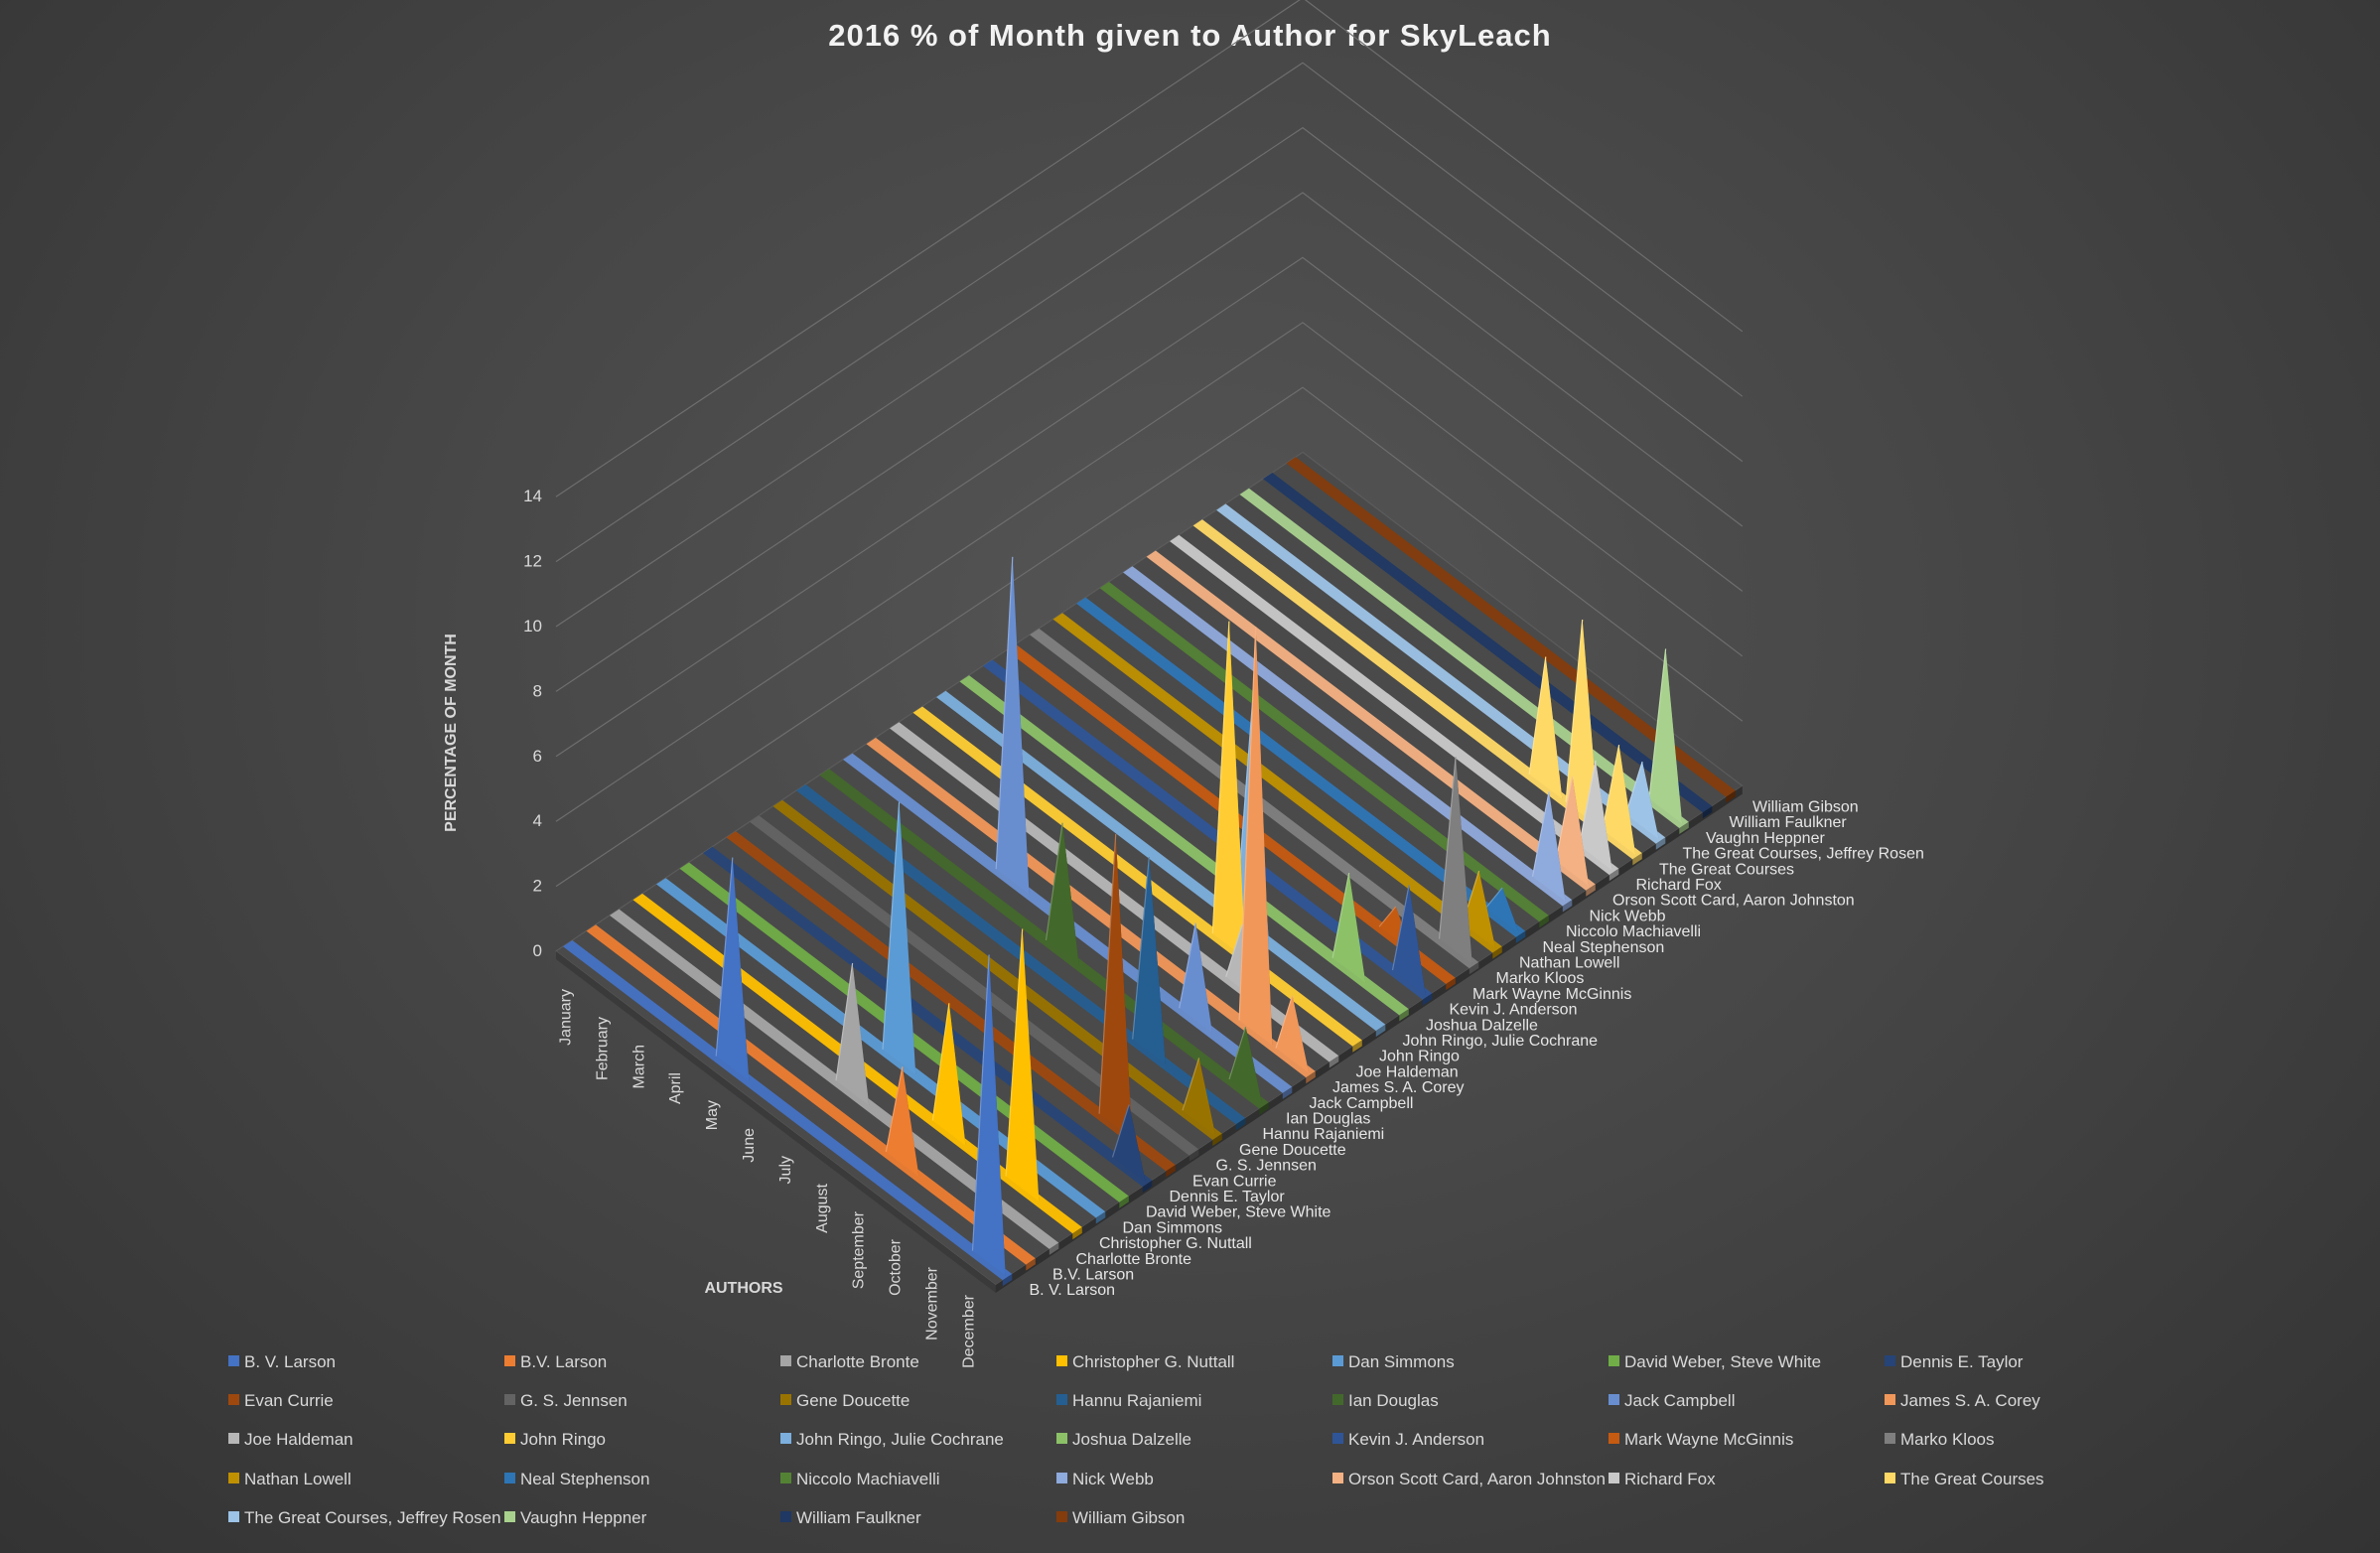 The width and height of the screenshot is (2380, 1553). What do you see at coordinates (850, 1518) in the screenshot?
I see `legend-item: William Faulkner` at bounding box center [850, 1518].